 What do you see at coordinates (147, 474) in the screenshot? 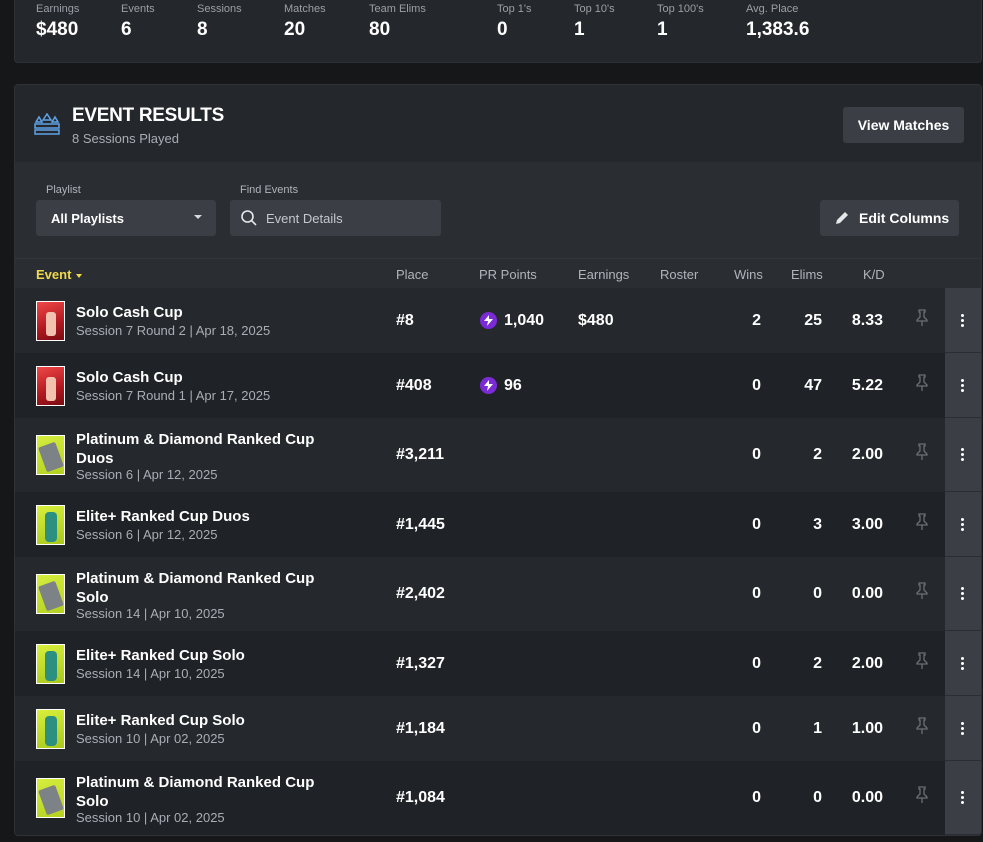
I see `event-session: Session 6 | Apr 12, 2025` at bounding box center [147, 474].